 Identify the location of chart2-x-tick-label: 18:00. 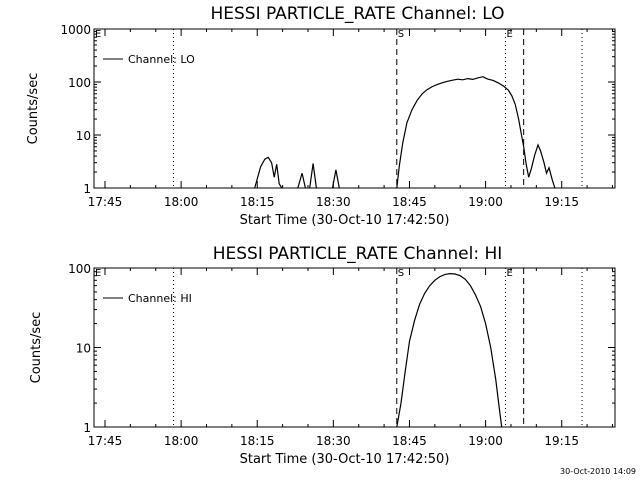
(181, 441).